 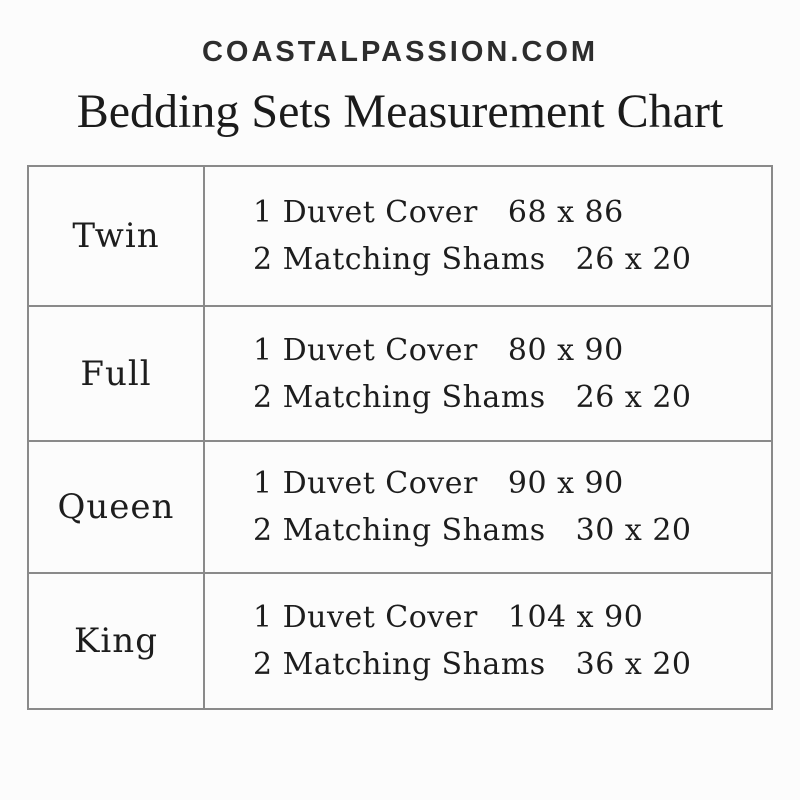 I want to click on detail-line: 2 Matching Shams 30 x 20, so click(x=512, y=530).